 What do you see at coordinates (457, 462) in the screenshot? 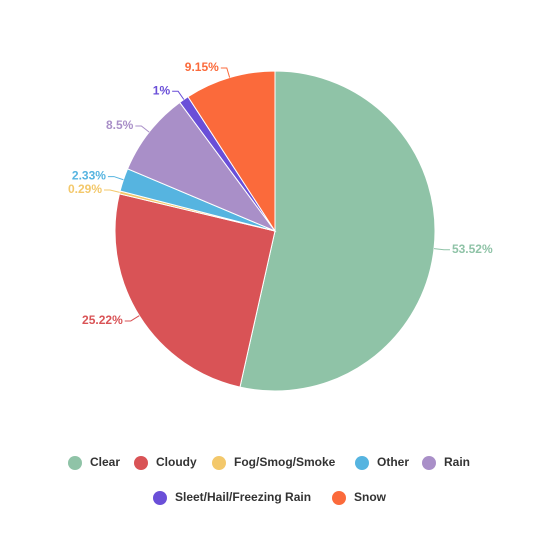
I see `legend-label: Rain` at bounding box center [457, 462].